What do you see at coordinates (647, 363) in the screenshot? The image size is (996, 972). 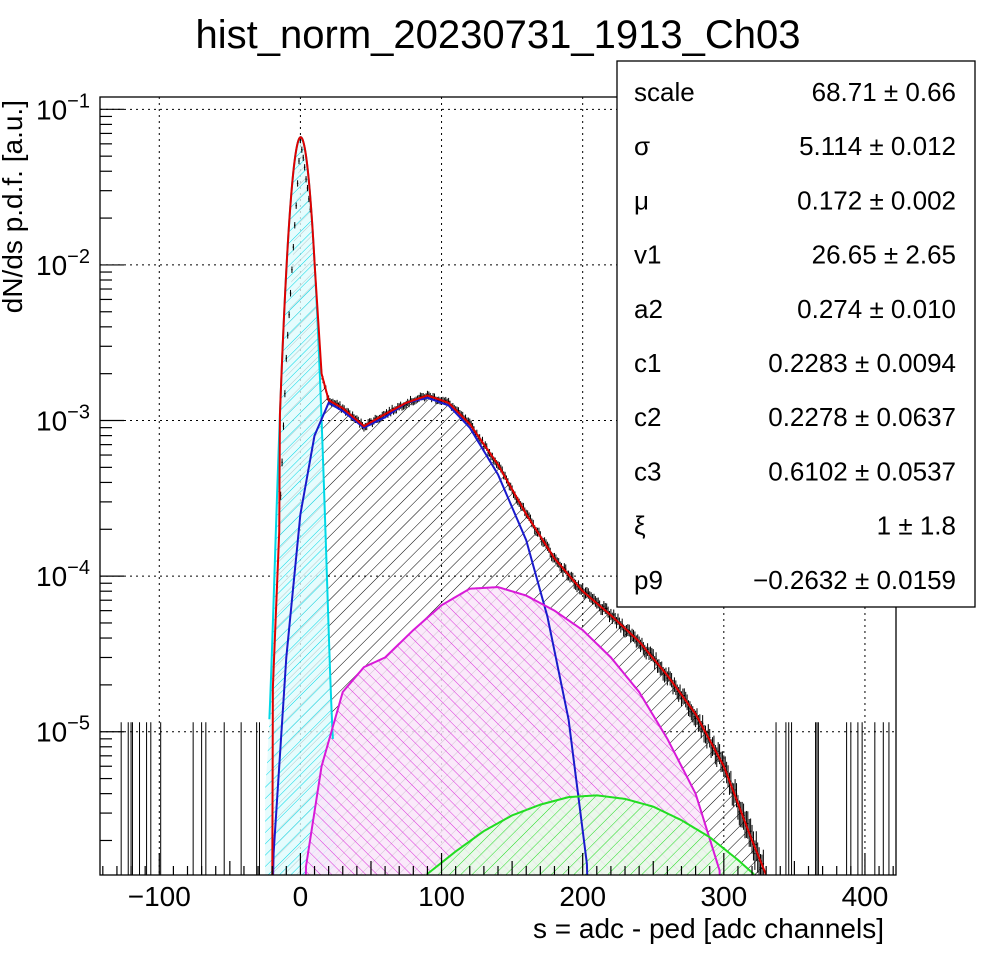 I see `stats-param-name: c1` at bounding box center [647, 363].